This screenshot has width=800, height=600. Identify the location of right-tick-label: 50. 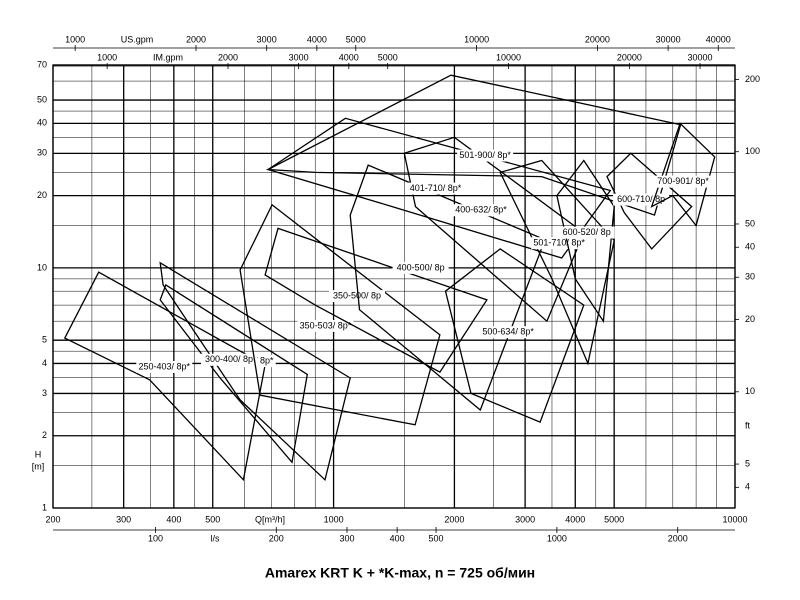
(750, 223).